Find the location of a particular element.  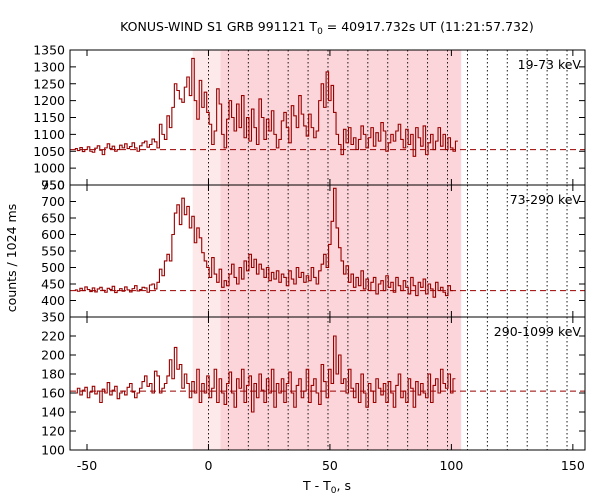

y-tick-label: 180 is located at coordinates (53, 374).